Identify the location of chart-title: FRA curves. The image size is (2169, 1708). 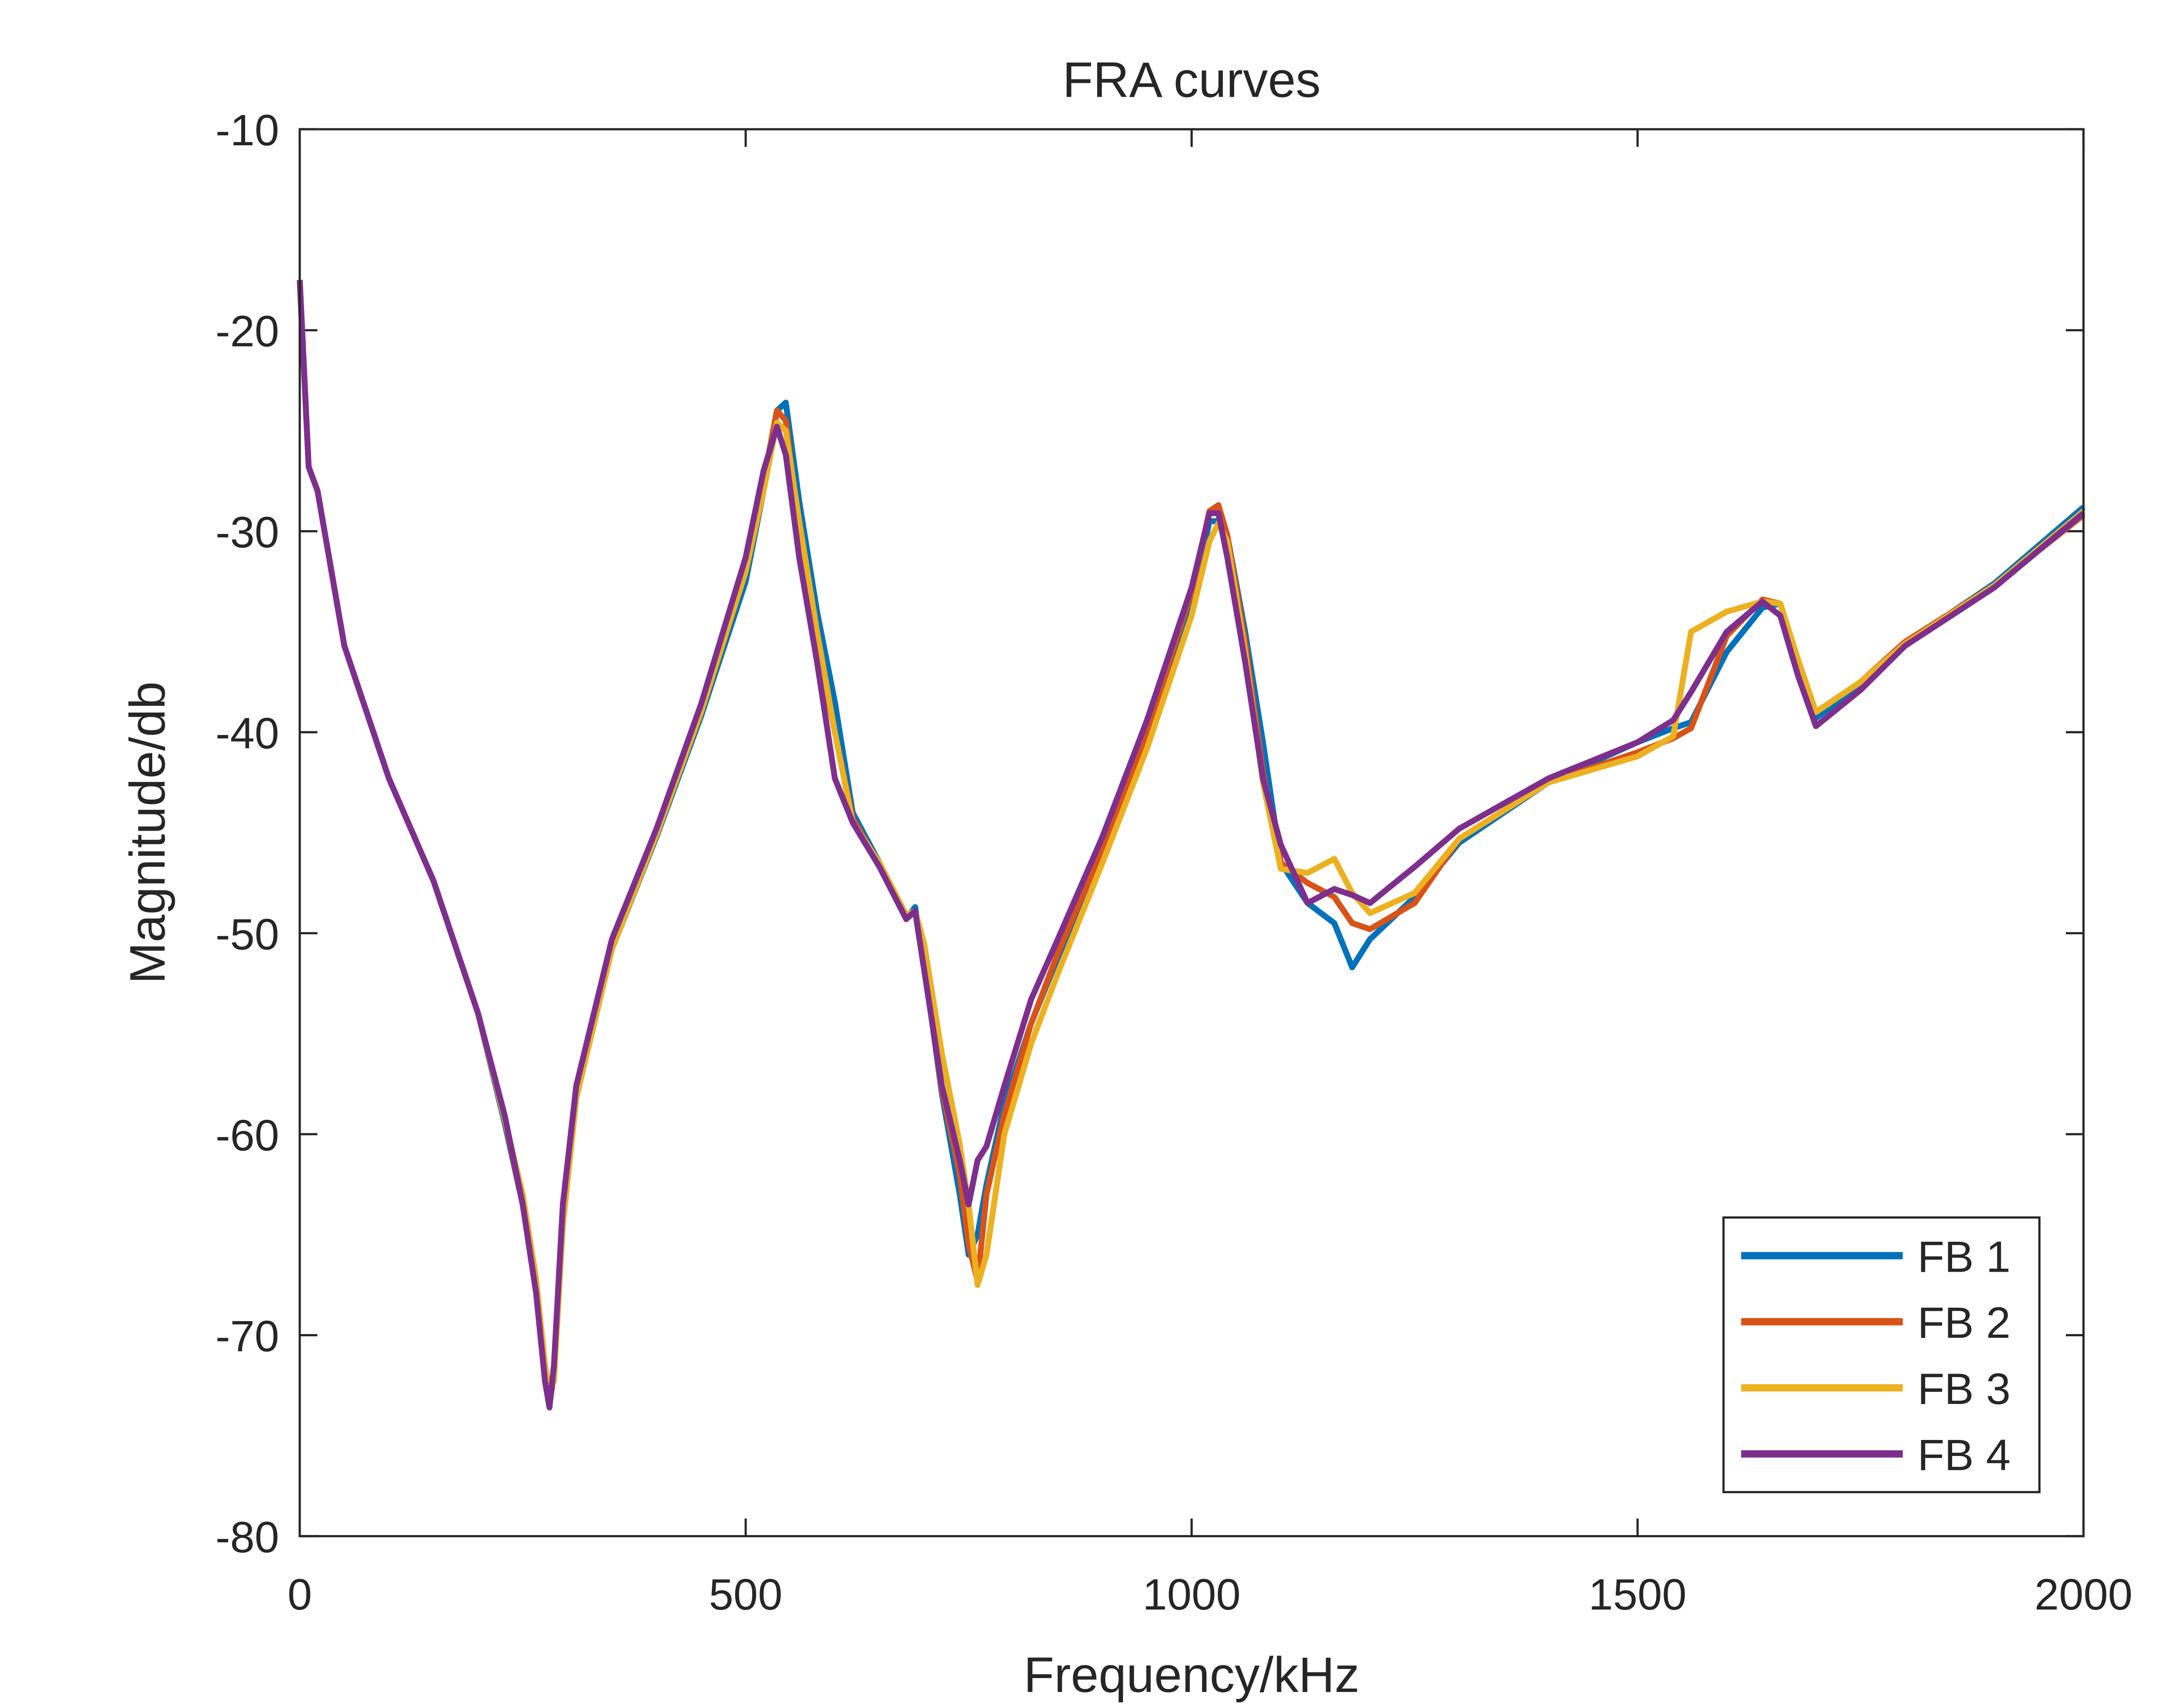
(1191, 80).